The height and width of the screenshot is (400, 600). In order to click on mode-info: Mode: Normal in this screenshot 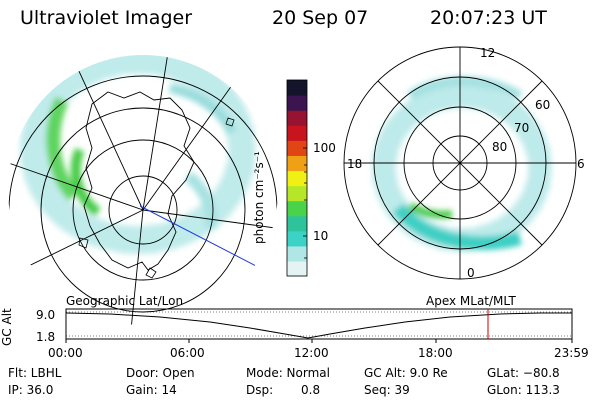, I will do `click(288, 373)`.